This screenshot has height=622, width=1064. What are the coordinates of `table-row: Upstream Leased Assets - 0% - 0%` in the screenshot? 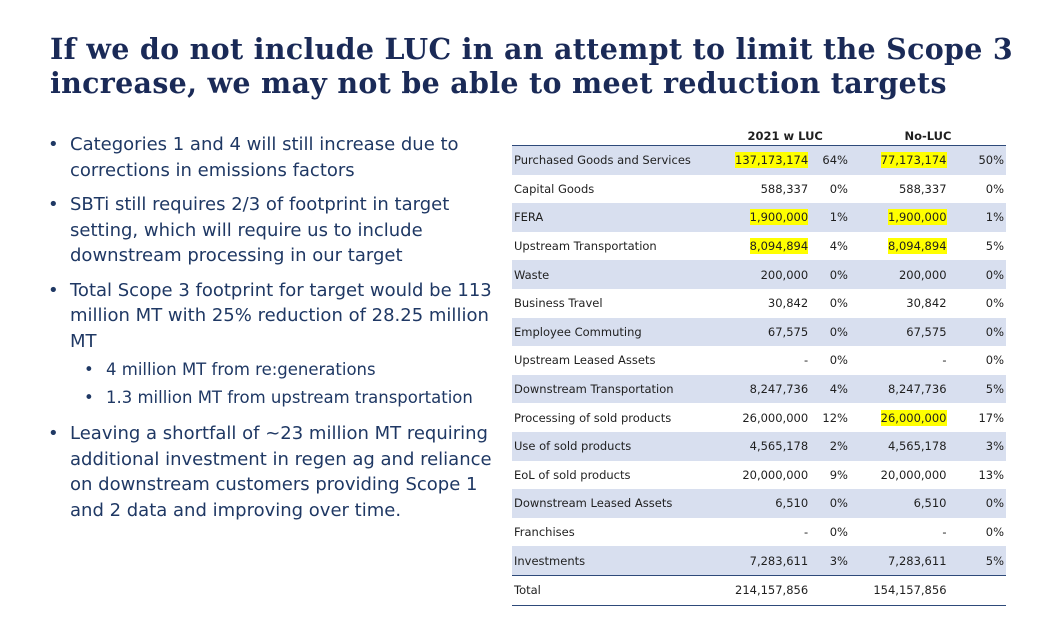 It's located at (759, 360).